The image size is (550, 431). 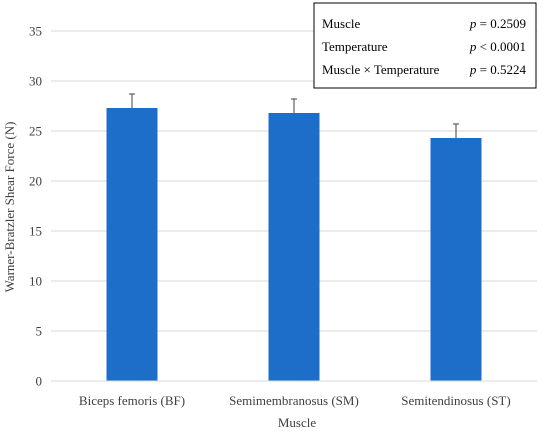 What do you see at coordinates (9, 207) in the screenshot?
I see `y-axis-title: Warner-Bratzler Shear Force (N)` at bounding box center [9, 207].